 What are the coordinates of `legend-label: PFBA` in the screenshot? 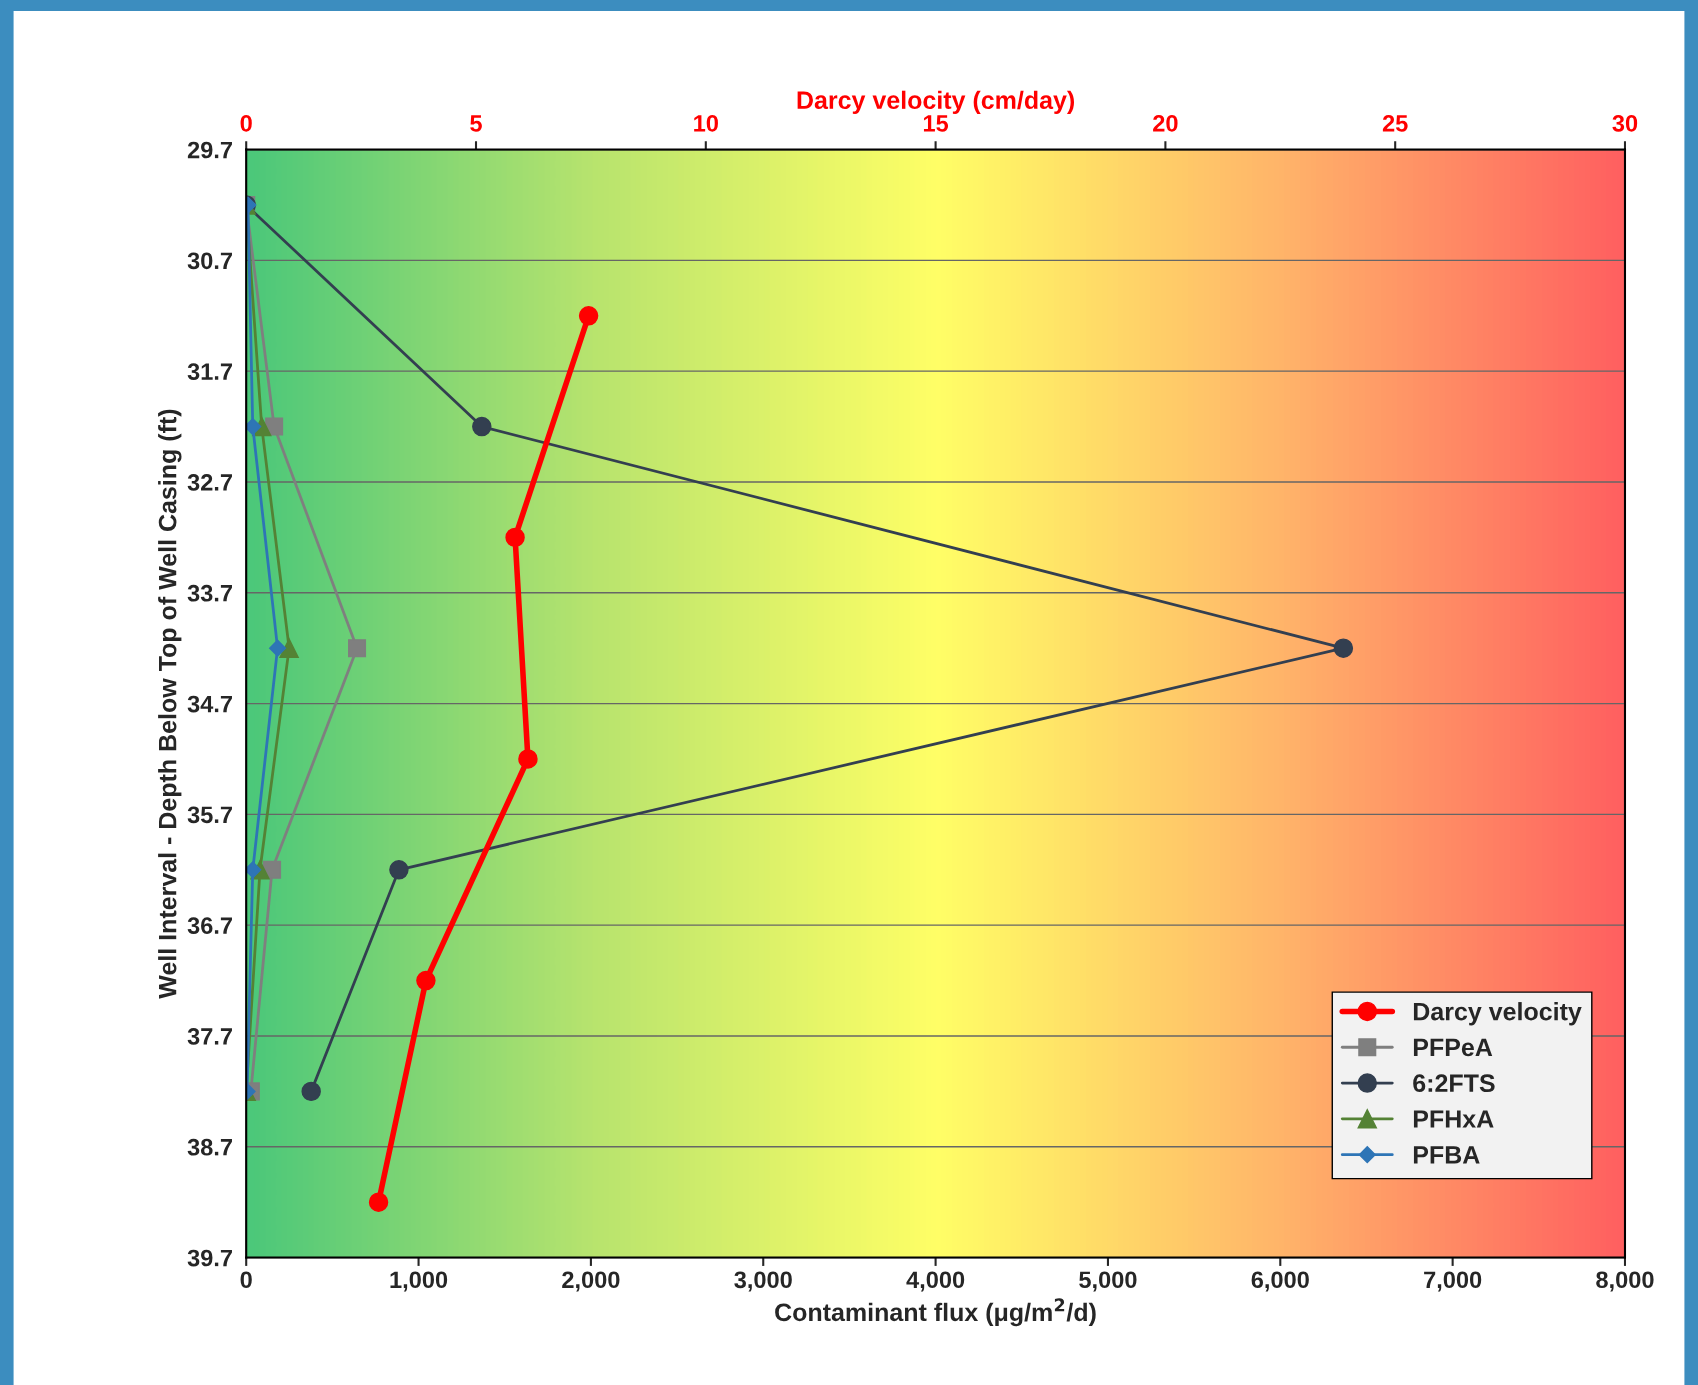 It's located at (1446, 1155).